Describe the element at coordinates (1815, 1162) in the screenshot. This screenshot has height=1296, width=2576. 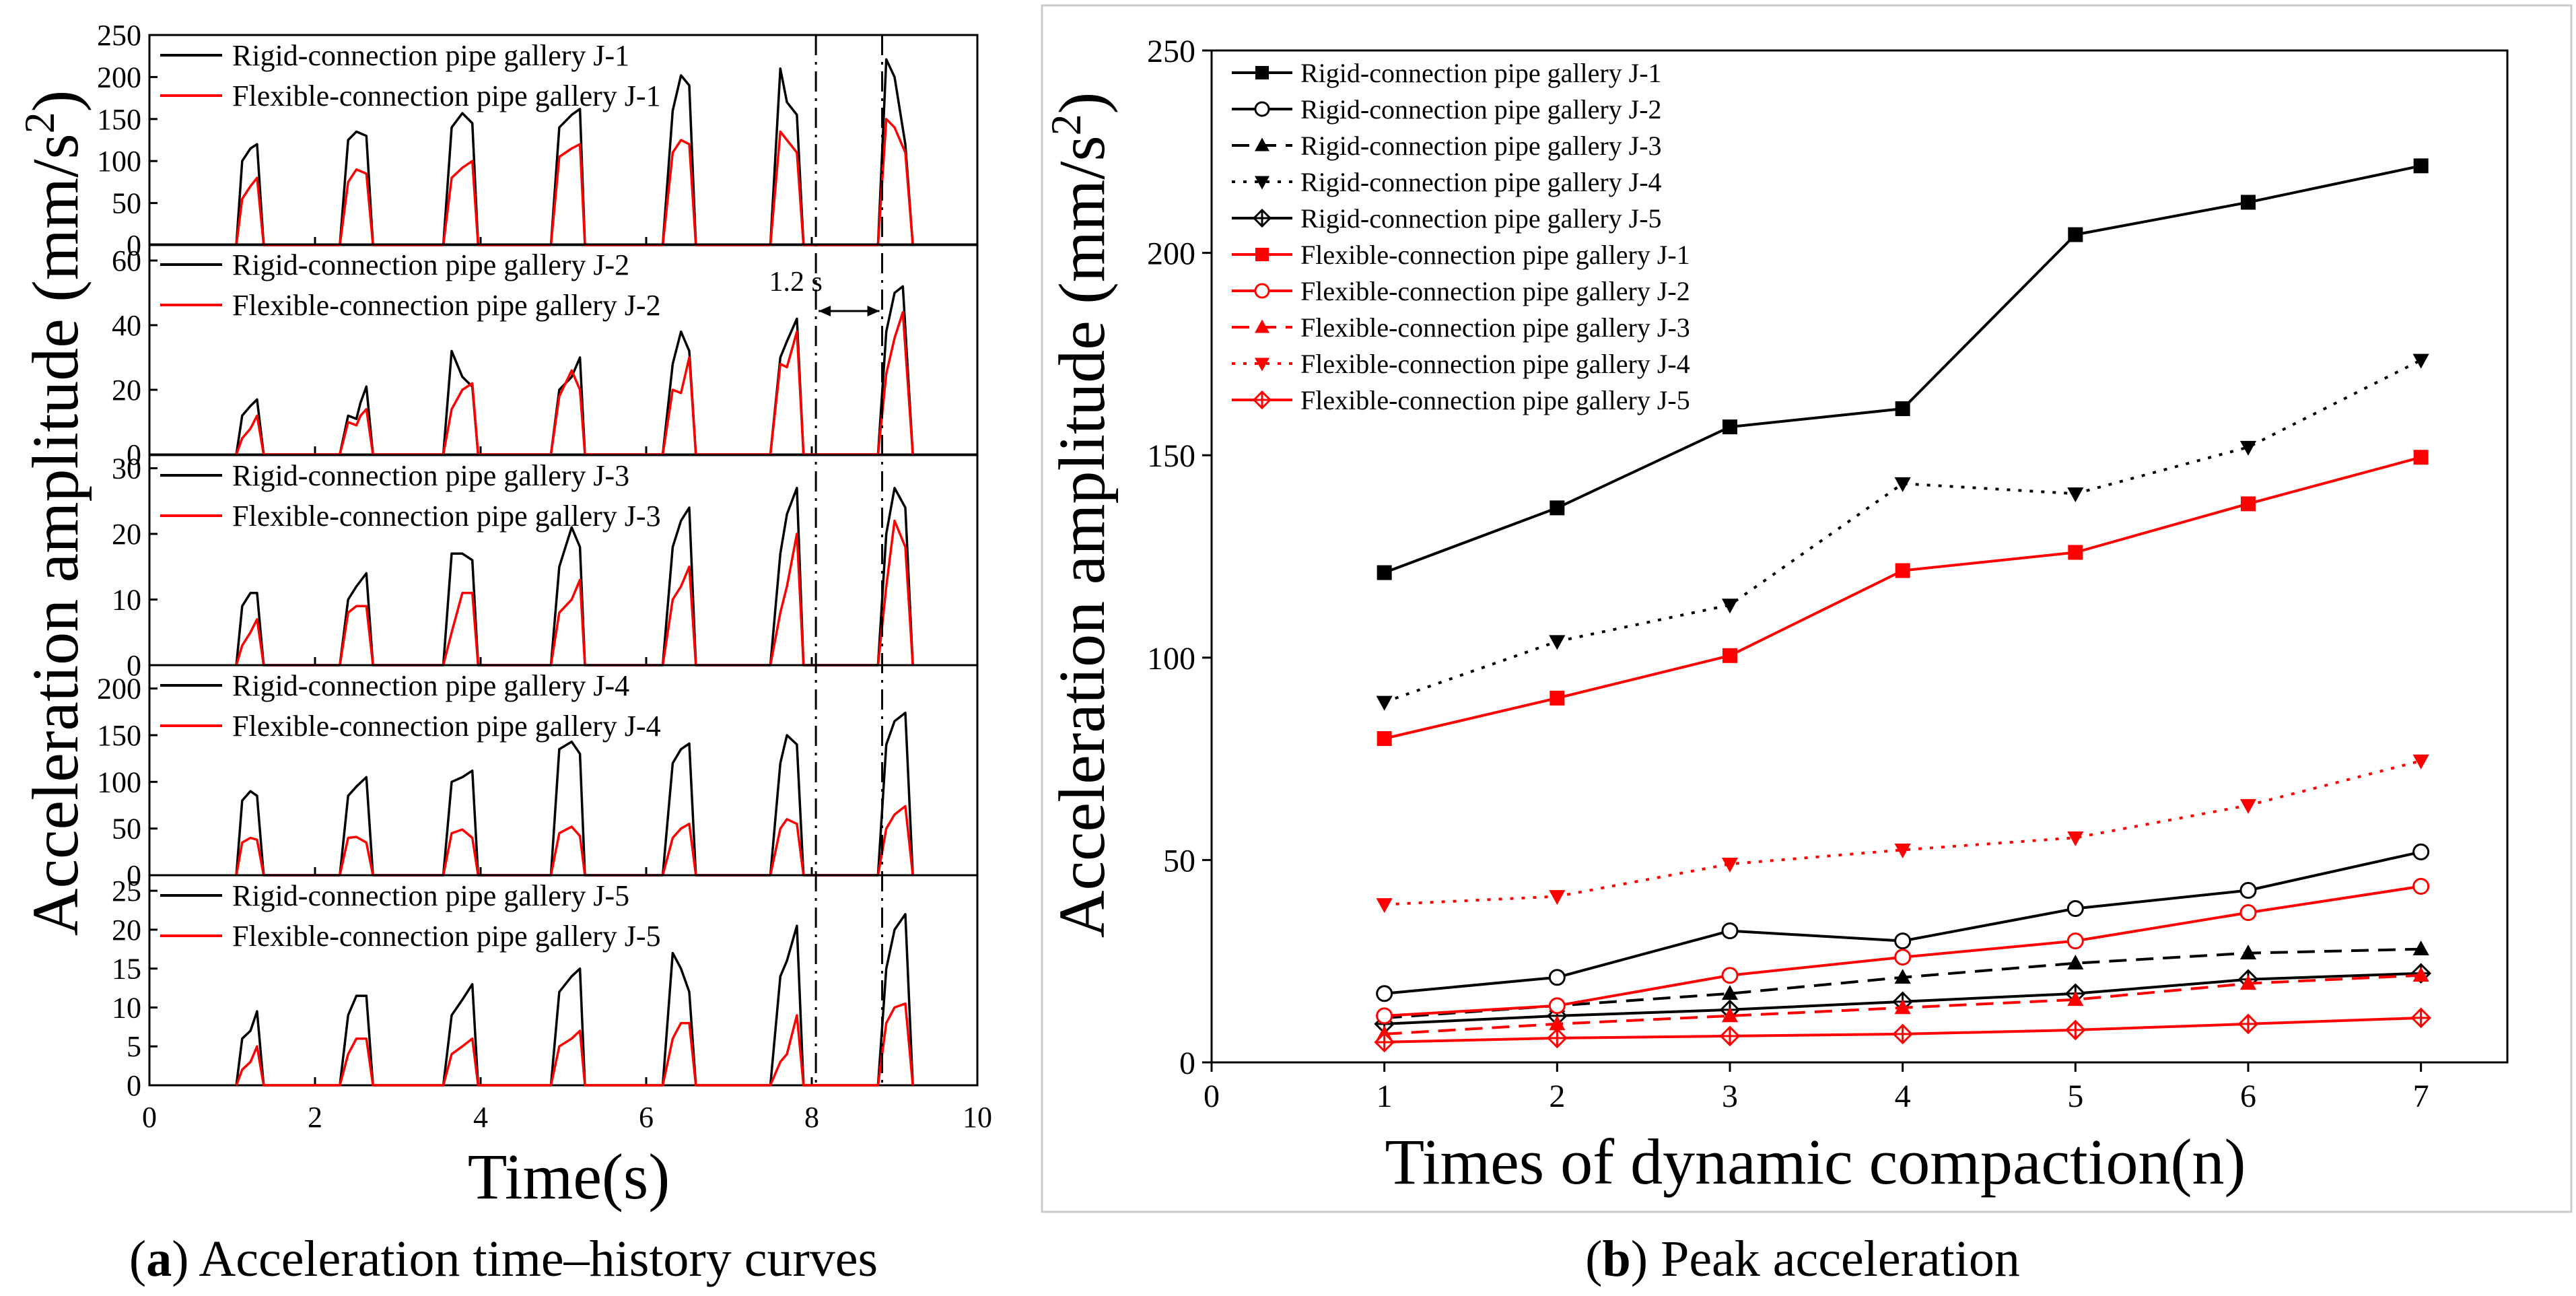
I see `panel-b-x-axis-label: Times of dynamic compaction(n)` at that location.